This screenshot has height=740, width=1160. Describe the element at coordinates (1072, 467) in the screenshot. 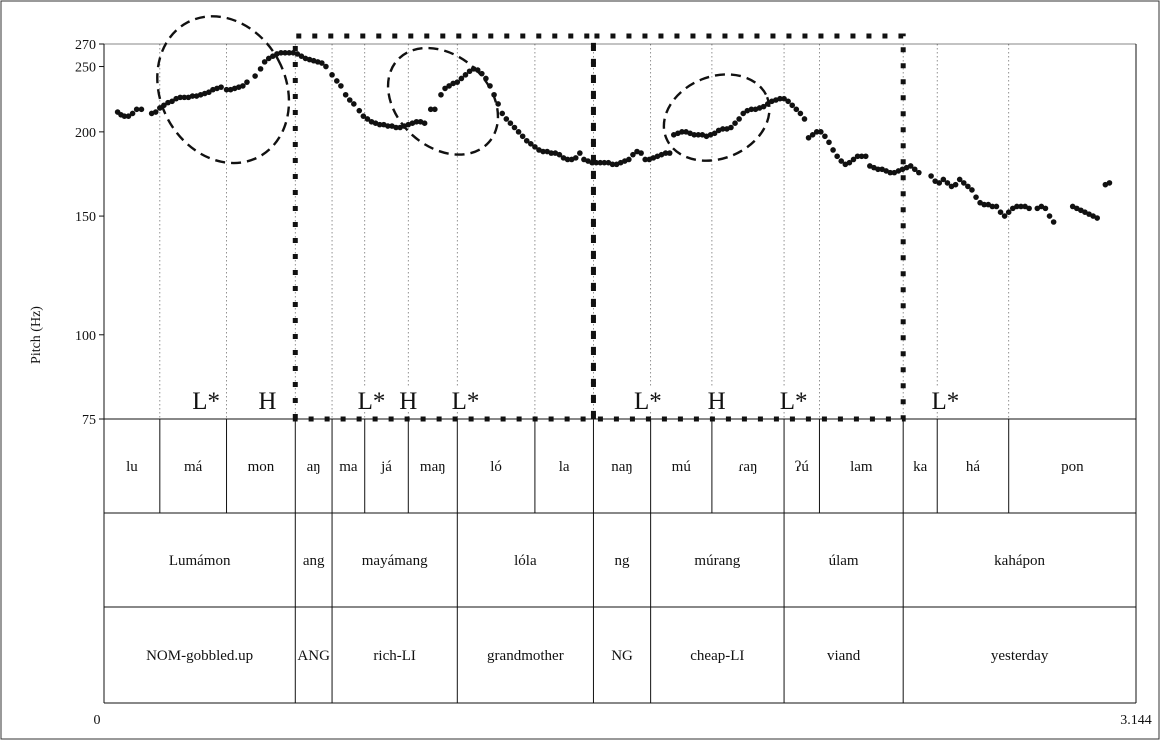

I see `syllable-label: pon` at that location.